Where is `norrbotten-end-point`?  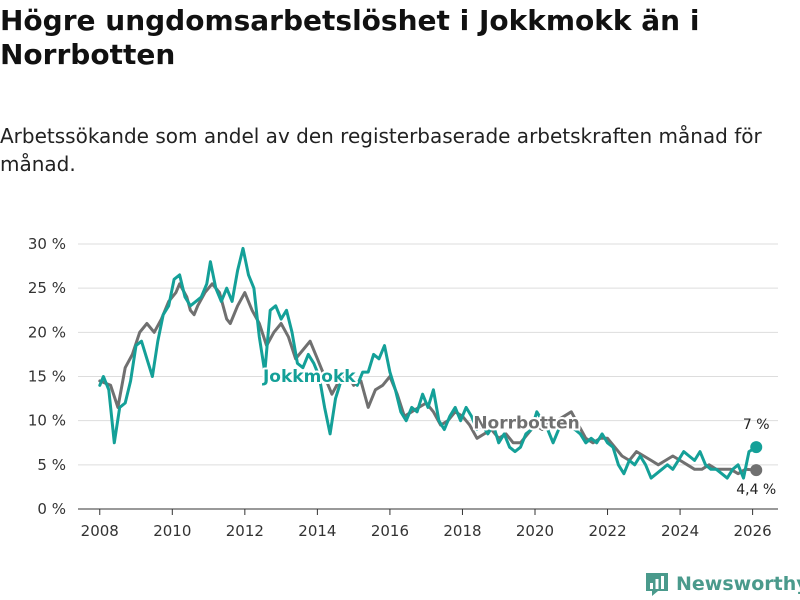 norrbotten-end-point is located at coordinates (756, 470).